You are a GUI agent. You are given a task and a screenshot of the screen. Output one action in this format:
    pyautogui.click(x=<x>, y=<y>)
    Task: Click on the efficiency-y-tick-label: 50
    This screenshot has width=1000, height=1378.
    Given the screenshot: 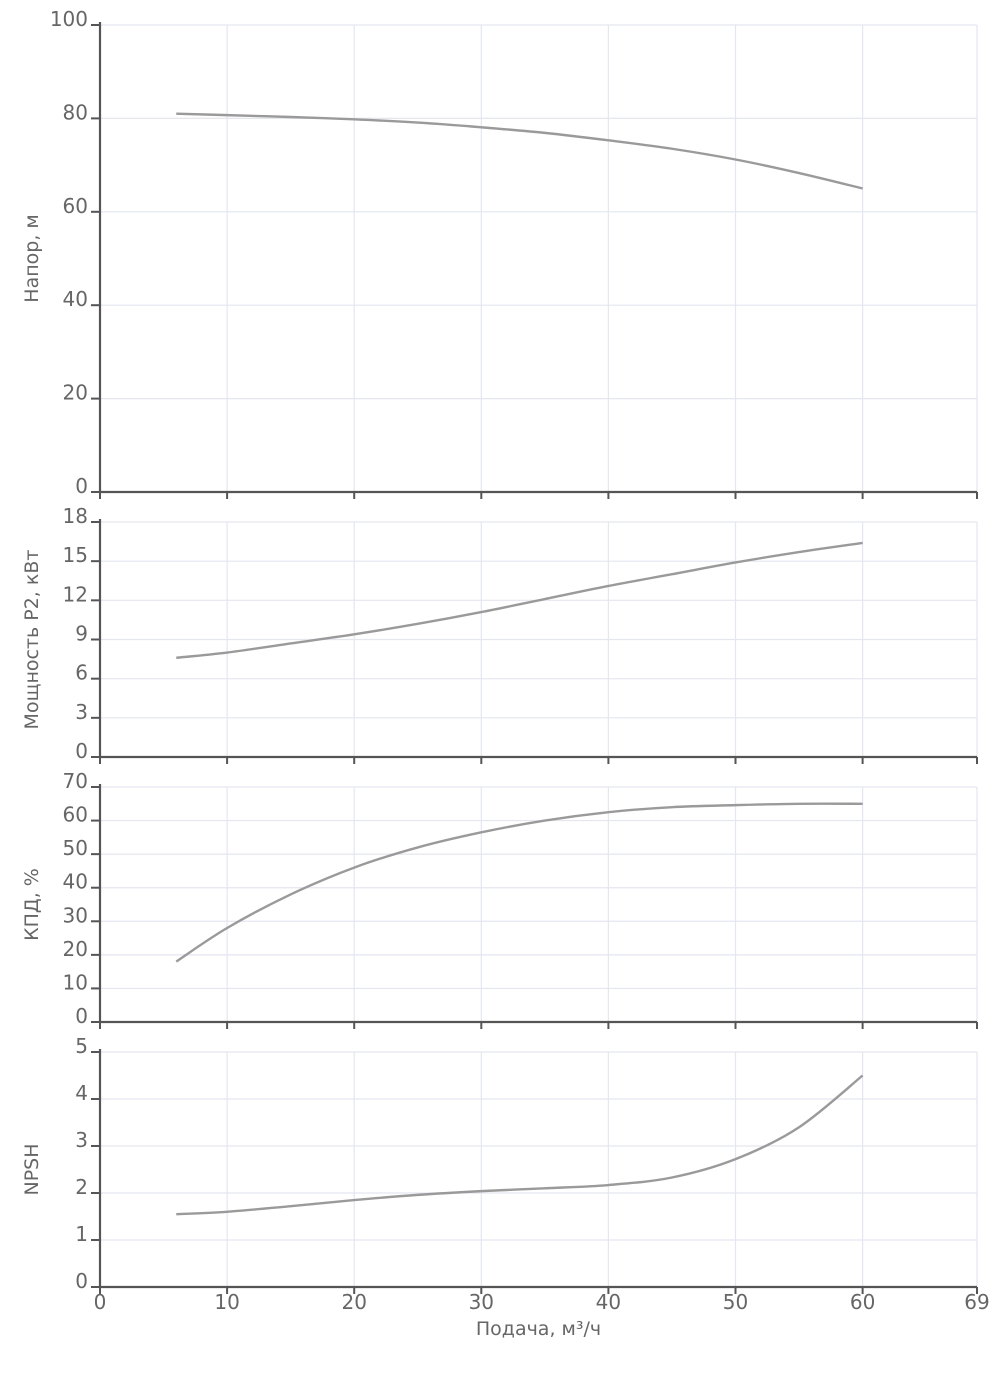 What is the action you would take?
    pyautogui.click(x=75, y=848)
    